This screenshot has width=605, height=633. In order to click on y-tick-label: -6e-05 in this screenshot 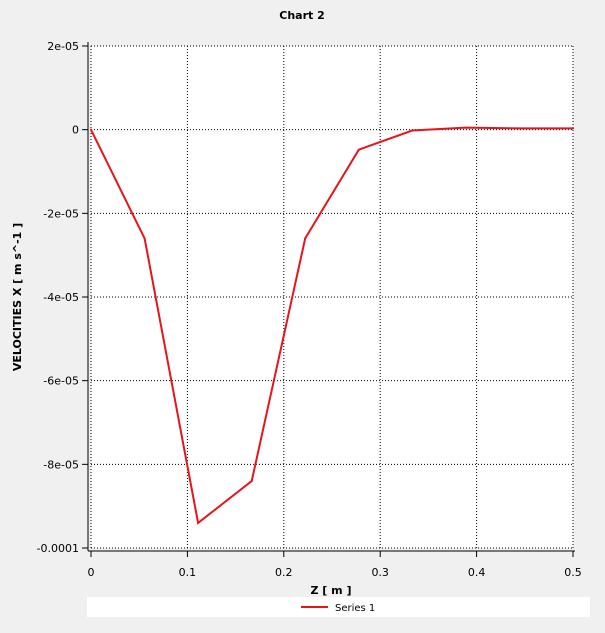, I will do `click(61, 381)`.